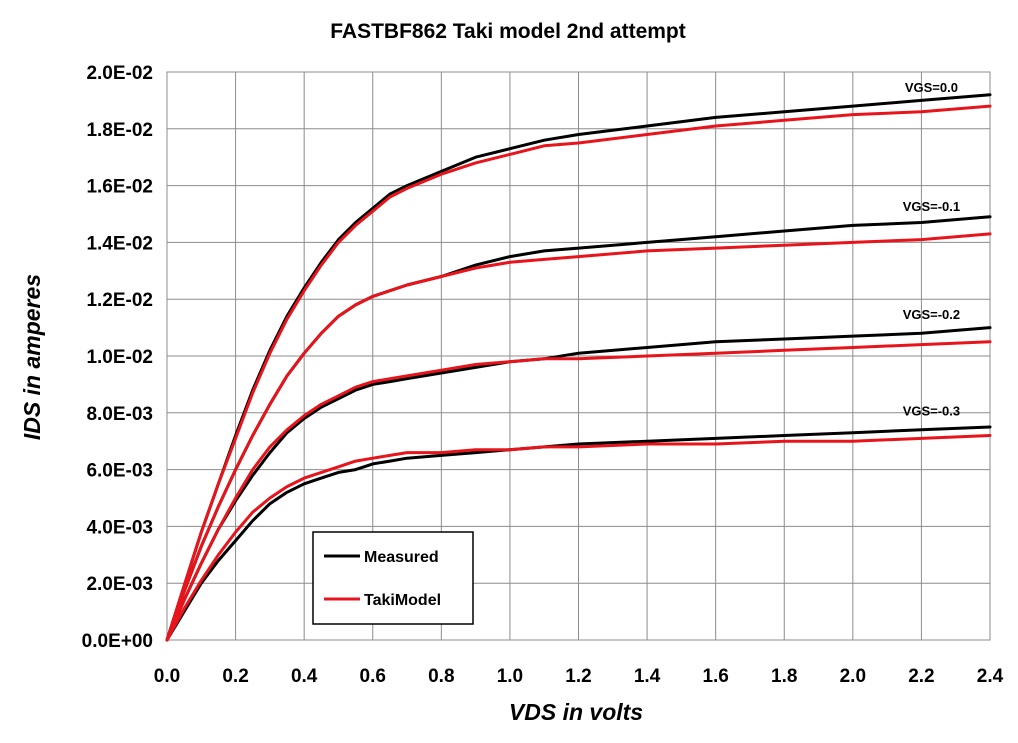 The image size is (1018, 743). I want to click on legend-label-takimodel: TakiModel, so click(402, 600).